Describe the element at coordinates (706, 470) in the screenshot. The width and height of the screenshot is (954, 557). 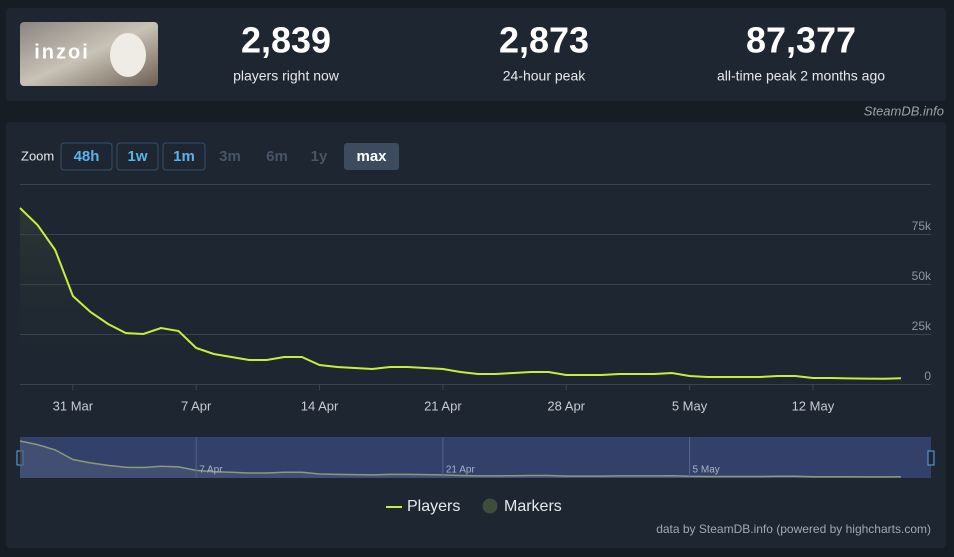
I see `navigator-tick-label: 5 May` at that location.